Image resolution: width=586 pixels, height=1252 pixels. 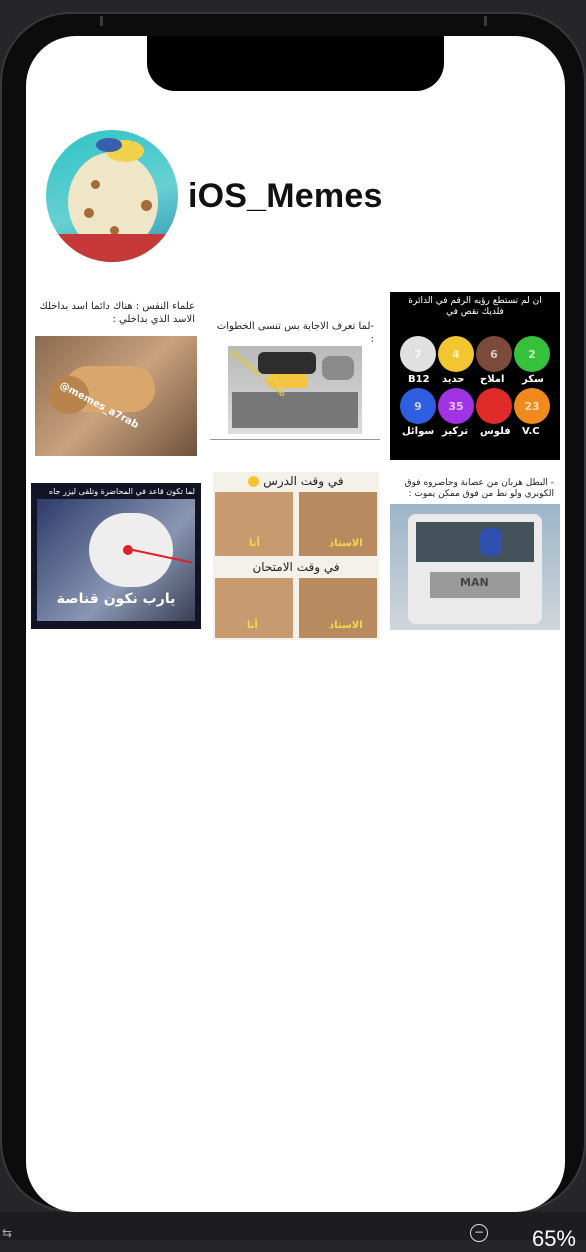 What do you see at coordinates (287, 363) in the screenshot?
I see `pot-shape` at bounding box center [287, 363].